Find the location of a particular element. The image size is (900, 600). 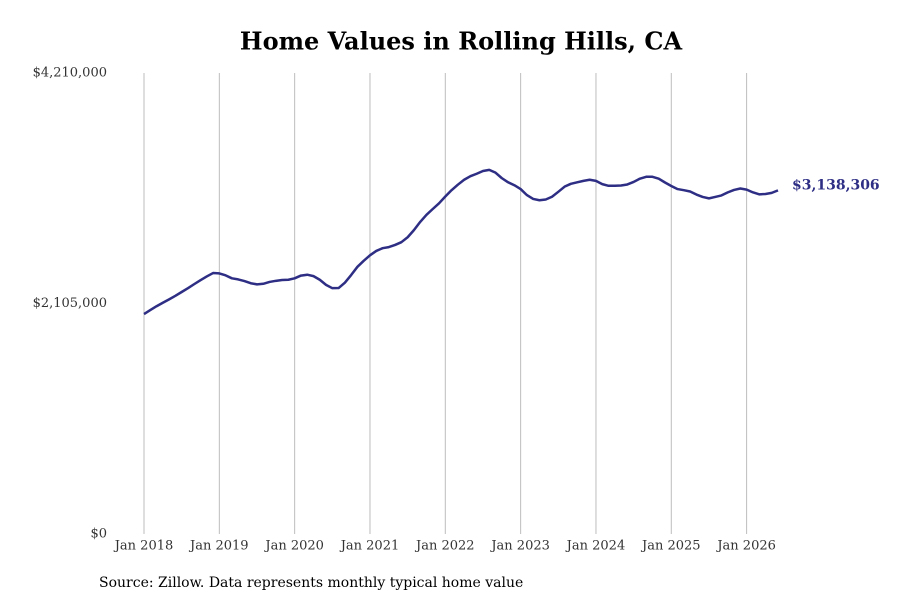

y-tick-label: $4,210,000 is located at coordinates (70, 73).